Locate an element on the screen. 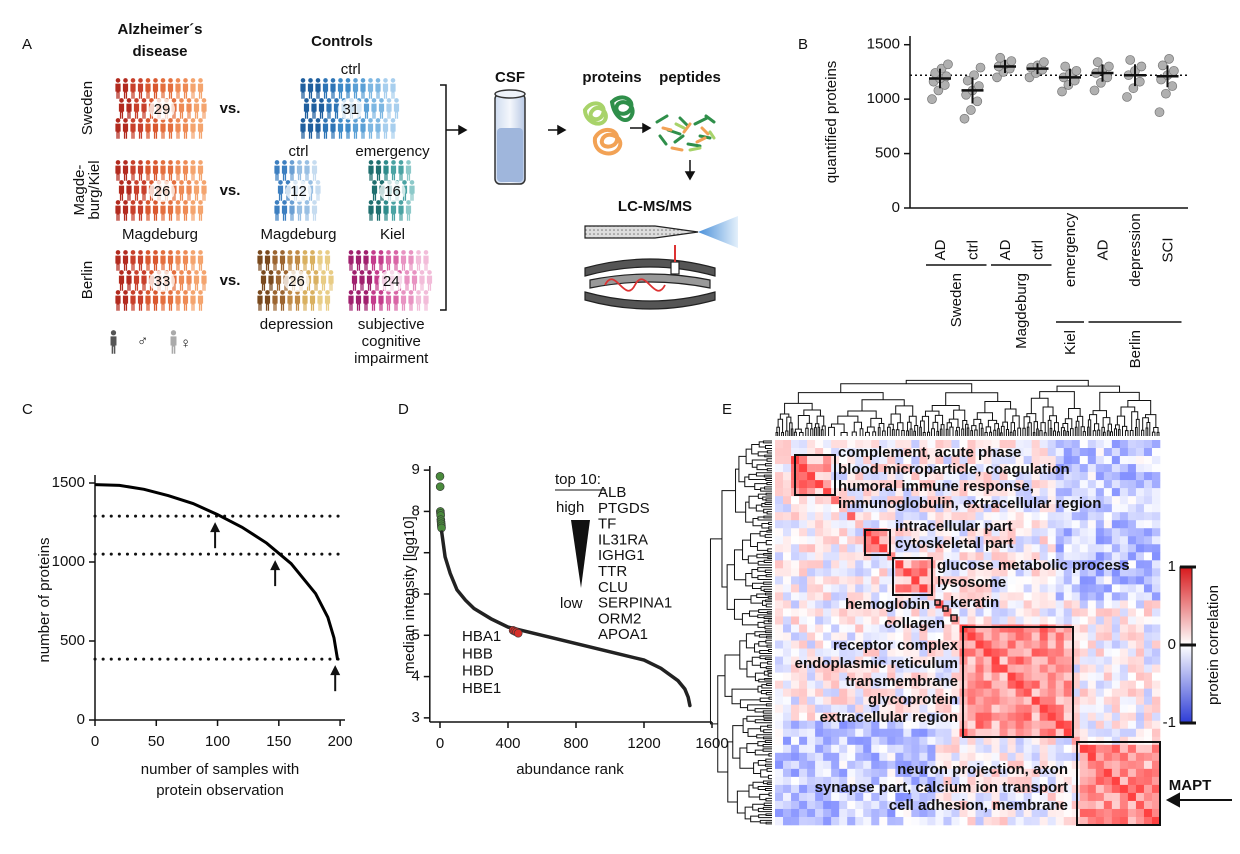 The height and width of the screenshot is (854, 1240). cluster-box is located at coordinates (912, 576).